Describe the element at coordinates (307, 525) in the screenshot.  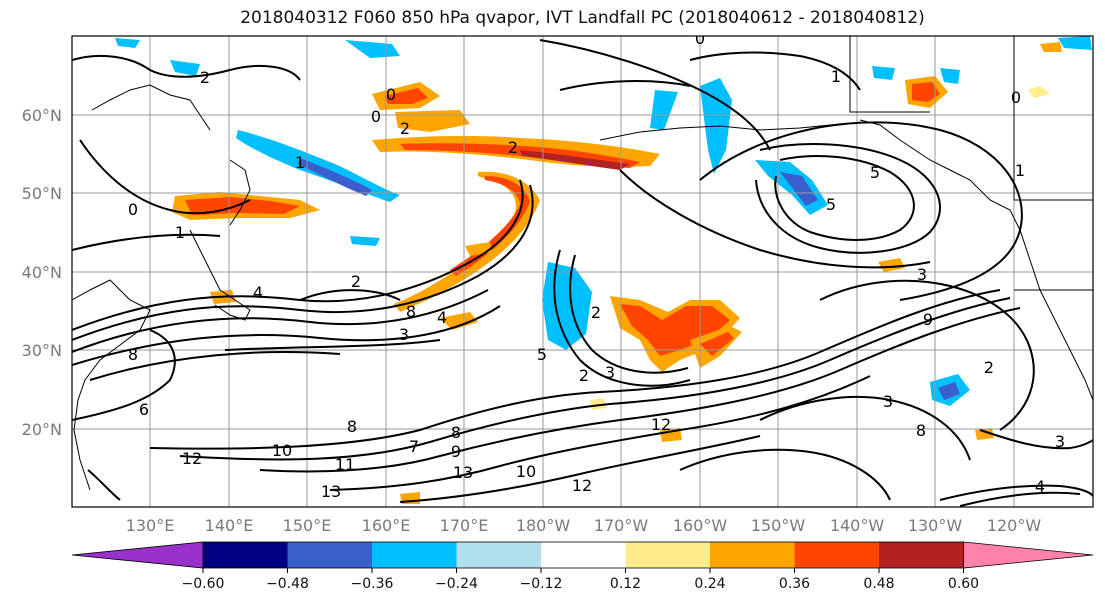
I see `lon-label-150e: 150°E` at that location.